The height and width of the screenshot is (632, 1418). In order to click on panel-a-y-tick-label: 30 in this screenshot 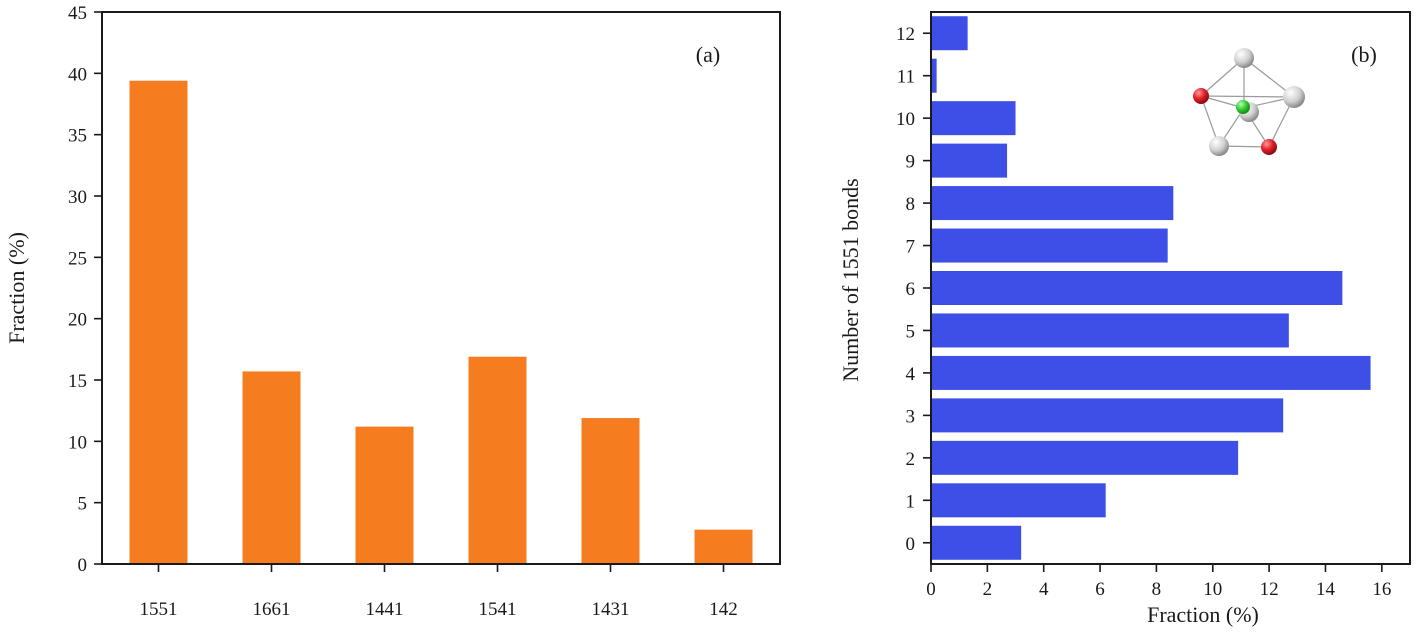, I will do `click(77, 197)`.